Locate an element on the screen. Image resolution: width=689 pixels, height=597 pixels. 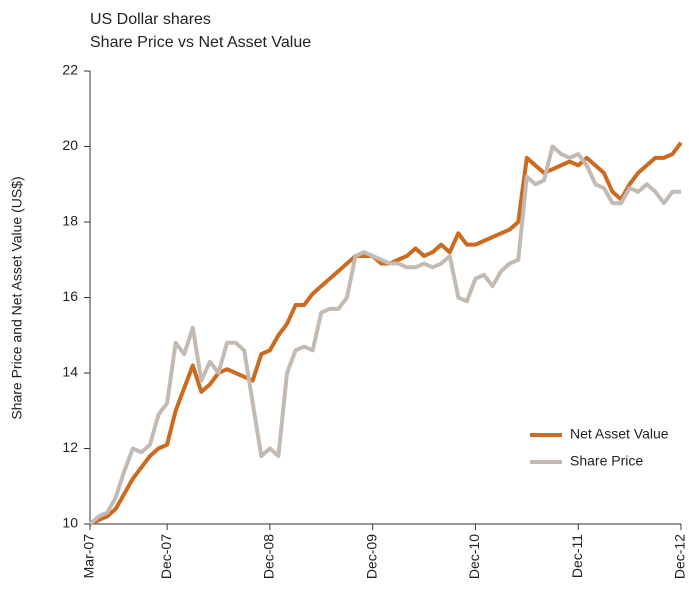
y-tick-label: 20 is located at coordinates (70, 145).